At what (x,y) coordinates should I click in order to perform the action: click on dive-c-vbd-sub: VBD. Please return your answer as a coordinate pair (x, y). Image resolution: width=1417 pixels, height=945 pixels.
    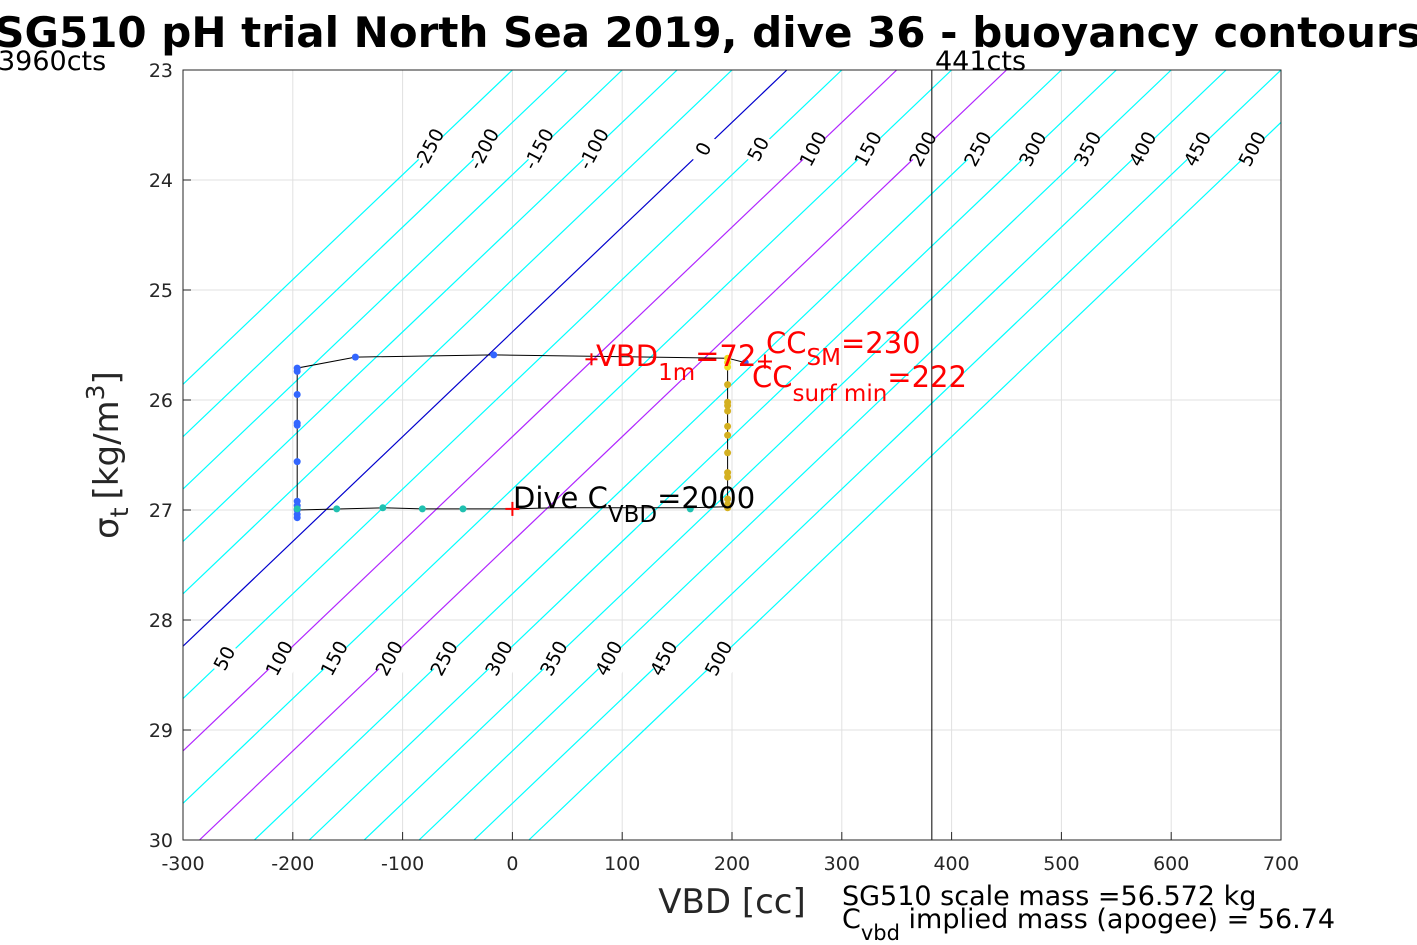
    Looking at the image, I should click on (632, 515).